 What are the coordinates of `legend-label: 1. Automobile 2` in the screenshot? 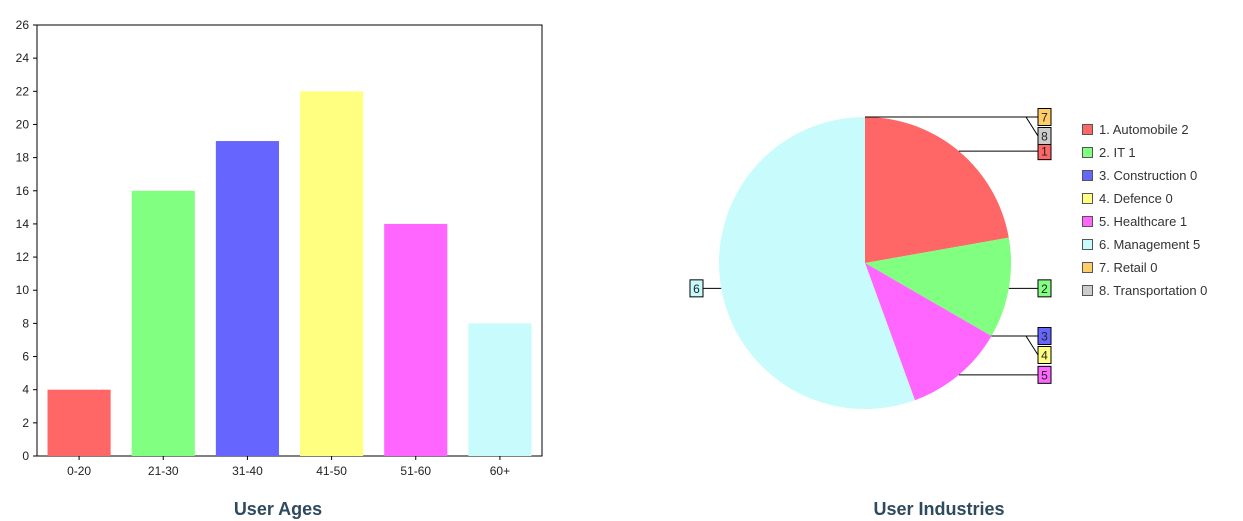 It's located at (1144, 129).